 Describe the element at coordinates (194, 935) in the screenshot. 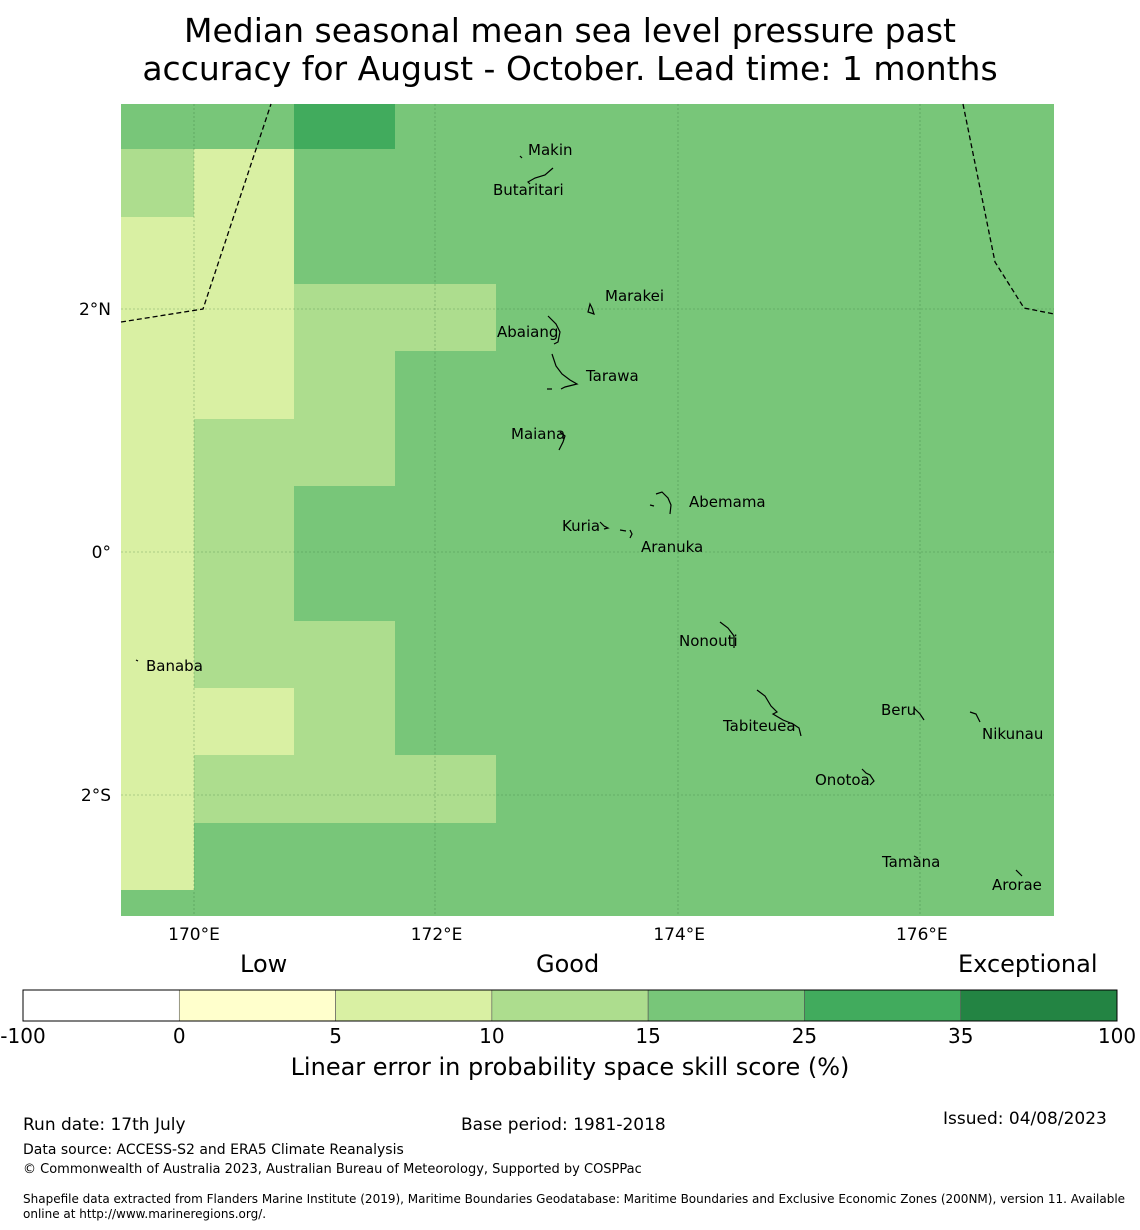

I see `lon-tick-label: 170°E` at that location.